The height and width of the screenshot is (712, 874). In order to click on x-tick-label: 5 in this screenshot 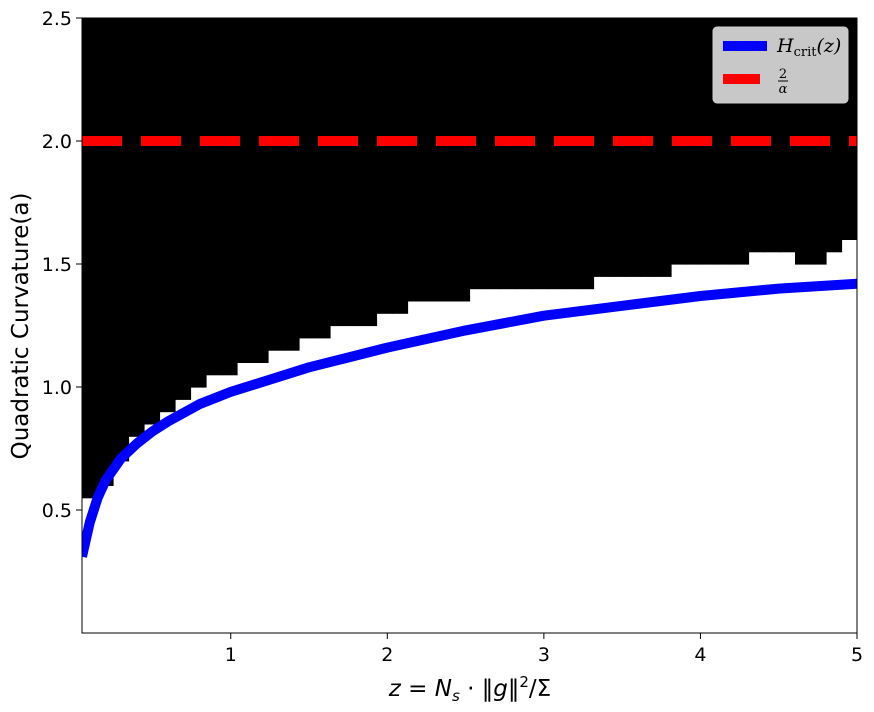, I will do `click(857, 655)`.